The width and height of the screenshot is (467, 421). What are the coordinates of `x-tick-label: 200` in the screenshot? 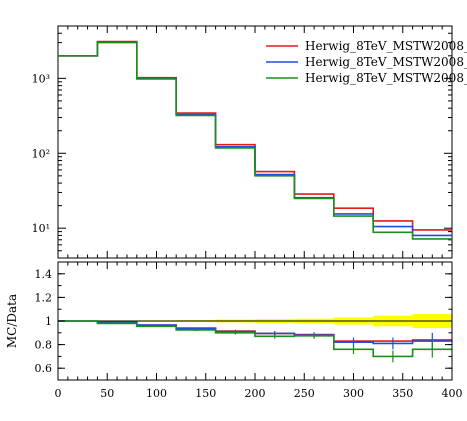 It's located at (255, 393).